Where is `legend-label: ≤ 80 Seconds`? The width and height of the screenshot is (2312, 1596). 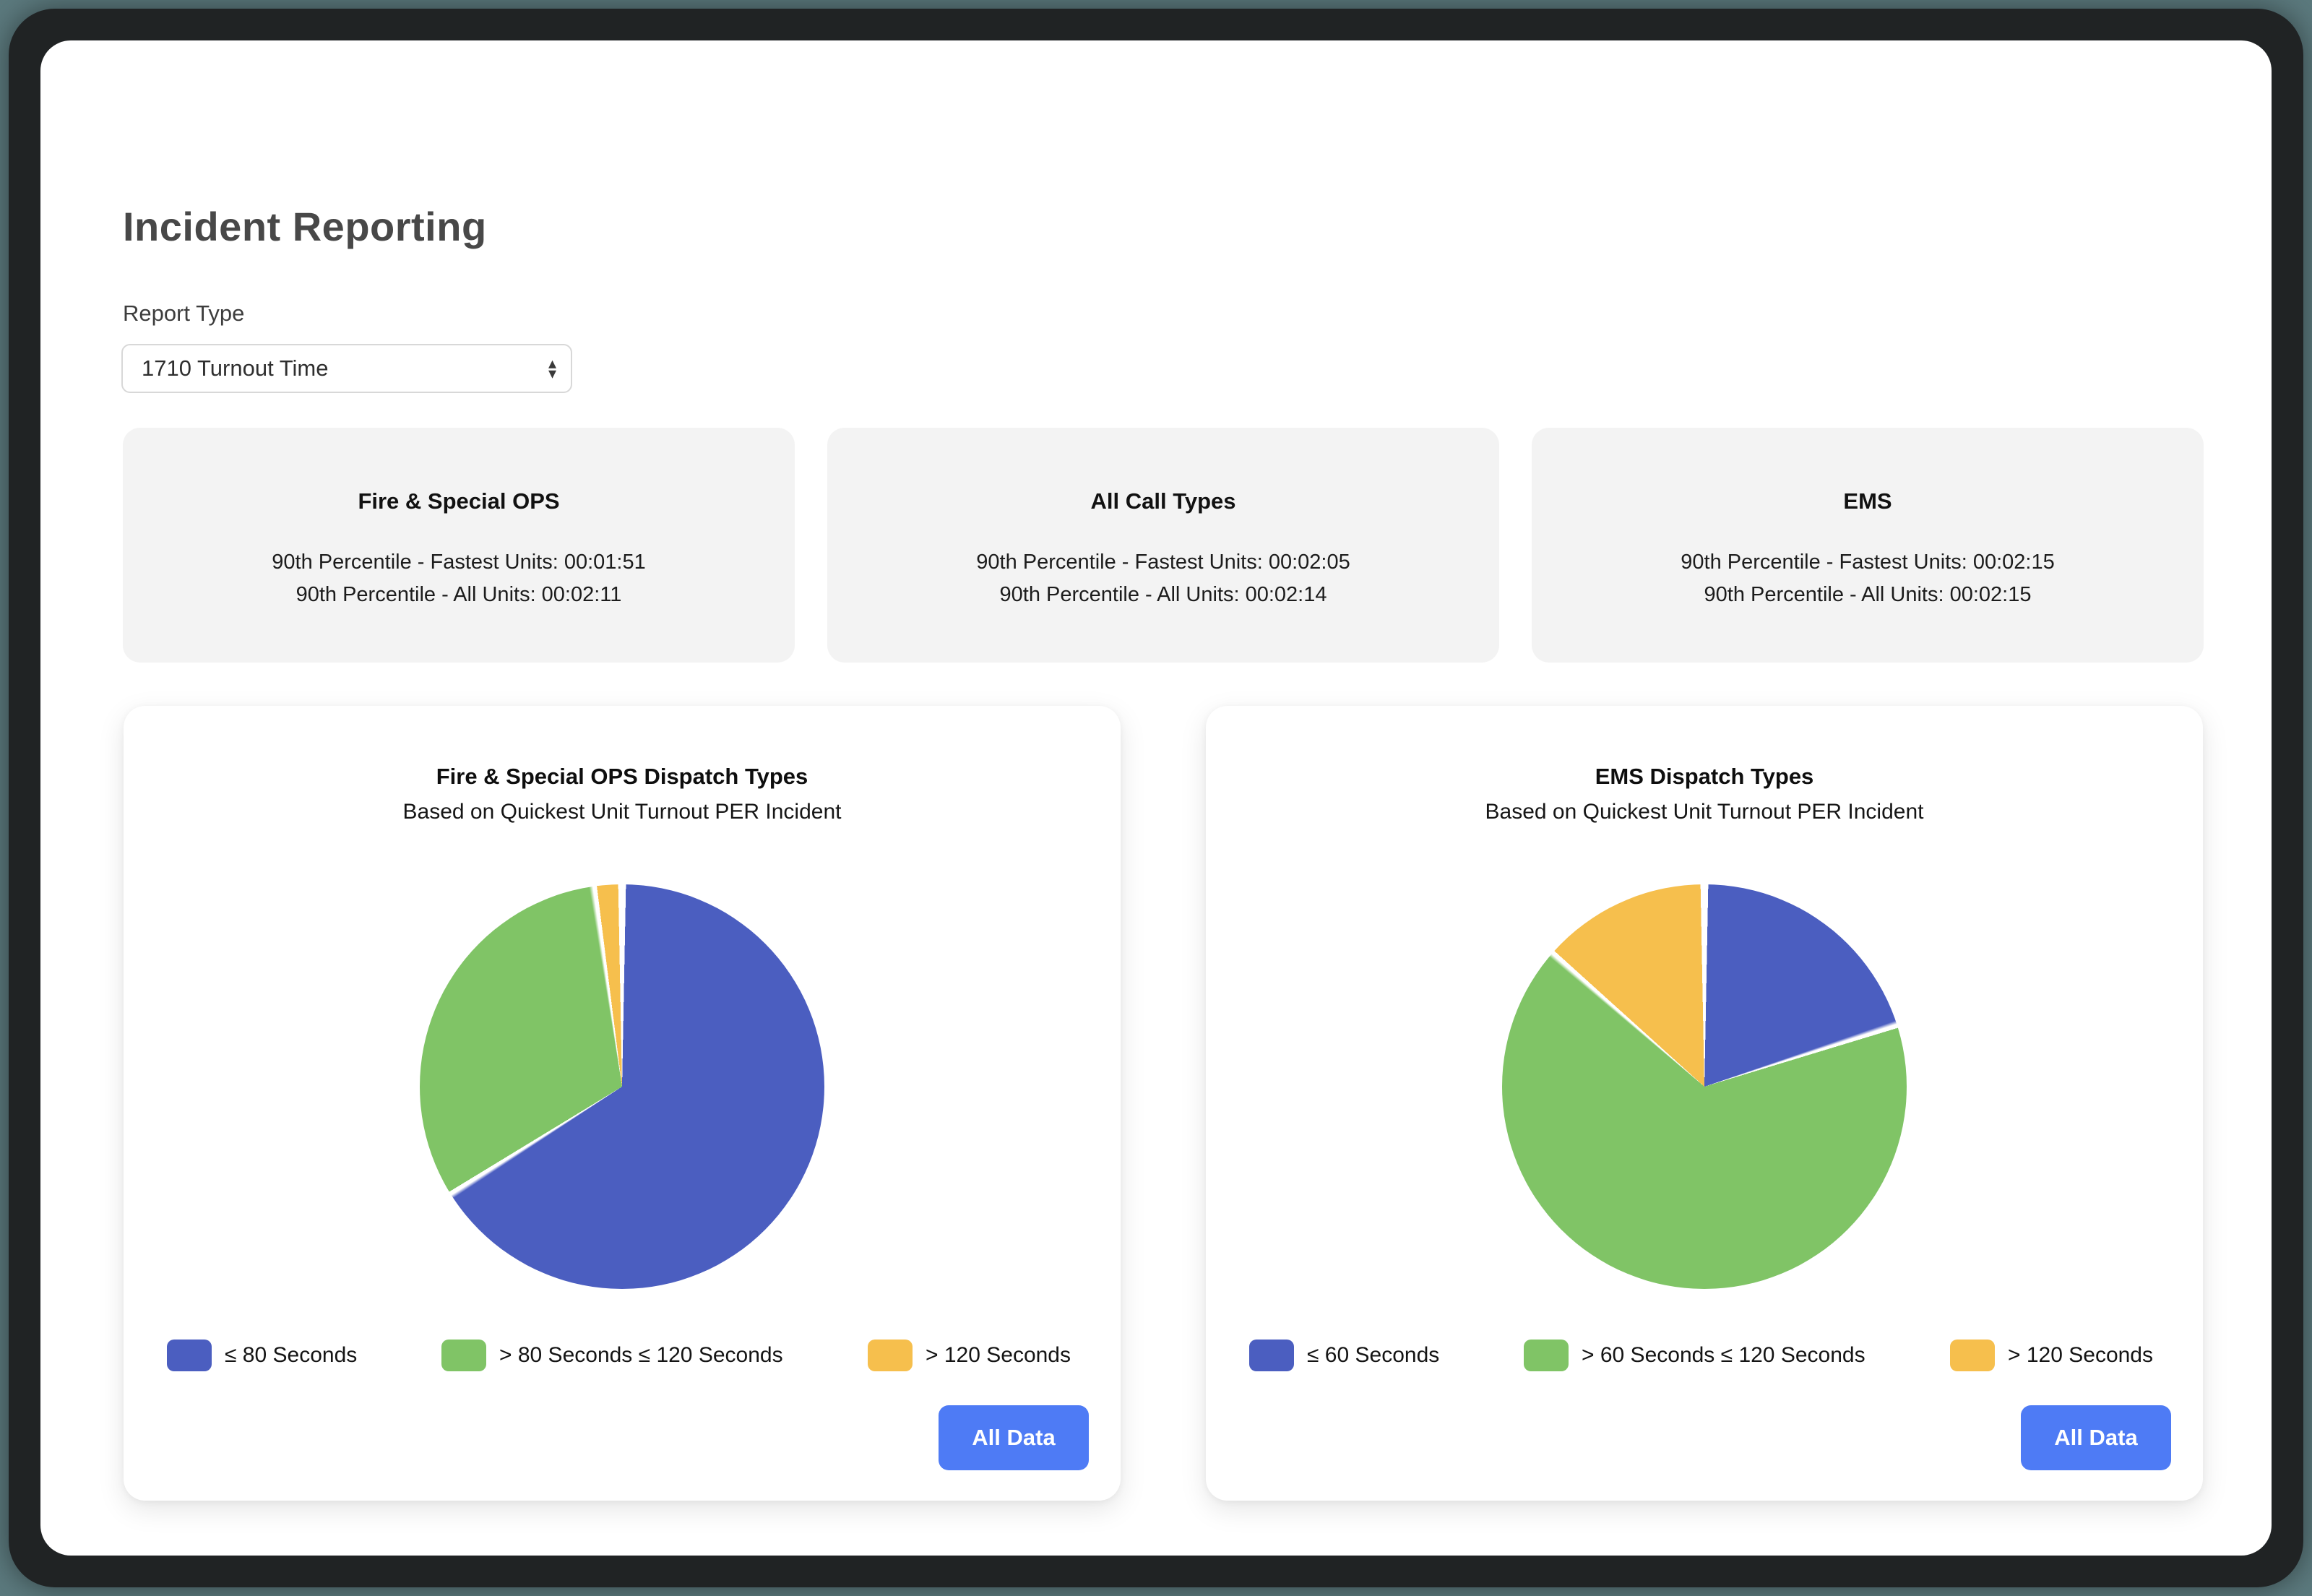 legend-label: ≤ 80 Seconds is located at coordinates (291, 1355).